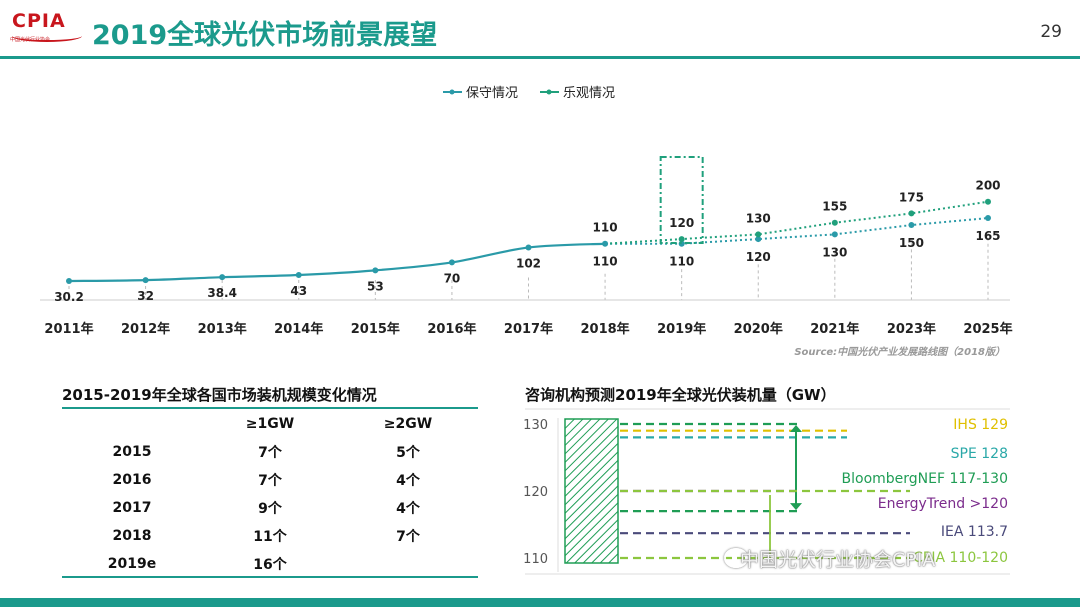  I want to click on table-cell, so click(408, 564).